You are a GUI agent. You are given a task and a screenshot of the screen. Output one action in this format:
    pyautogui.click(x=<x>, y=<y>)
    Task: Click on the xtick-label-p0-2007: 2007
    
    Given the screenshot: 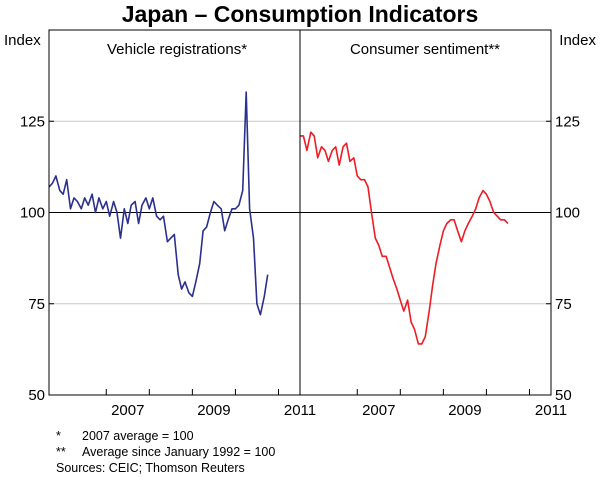 What is the action you would take?
    pyautogui.click(x=127, y=410)
    